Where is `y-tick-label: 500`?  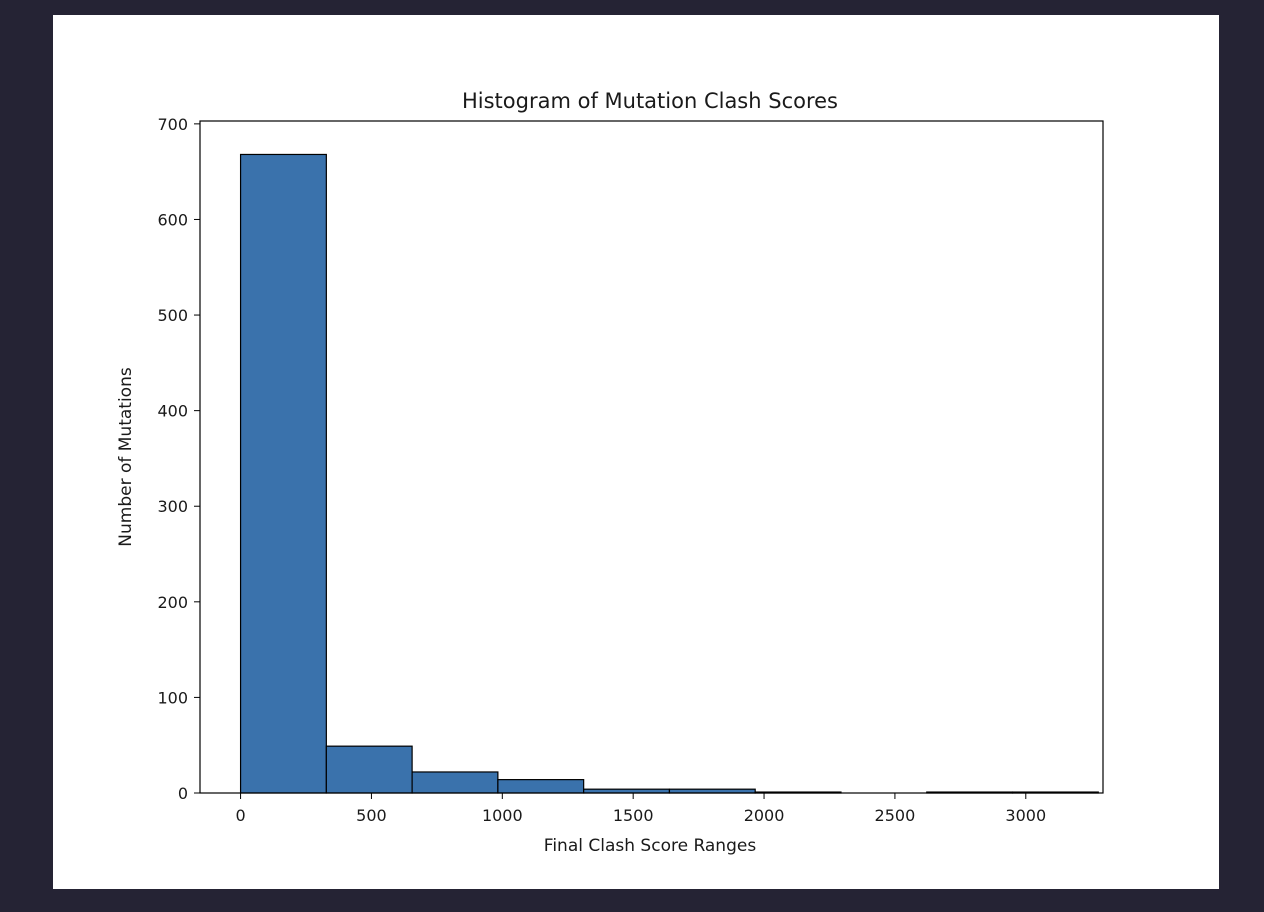
y-tick-label: 500 is located at coordinates (172, 315).